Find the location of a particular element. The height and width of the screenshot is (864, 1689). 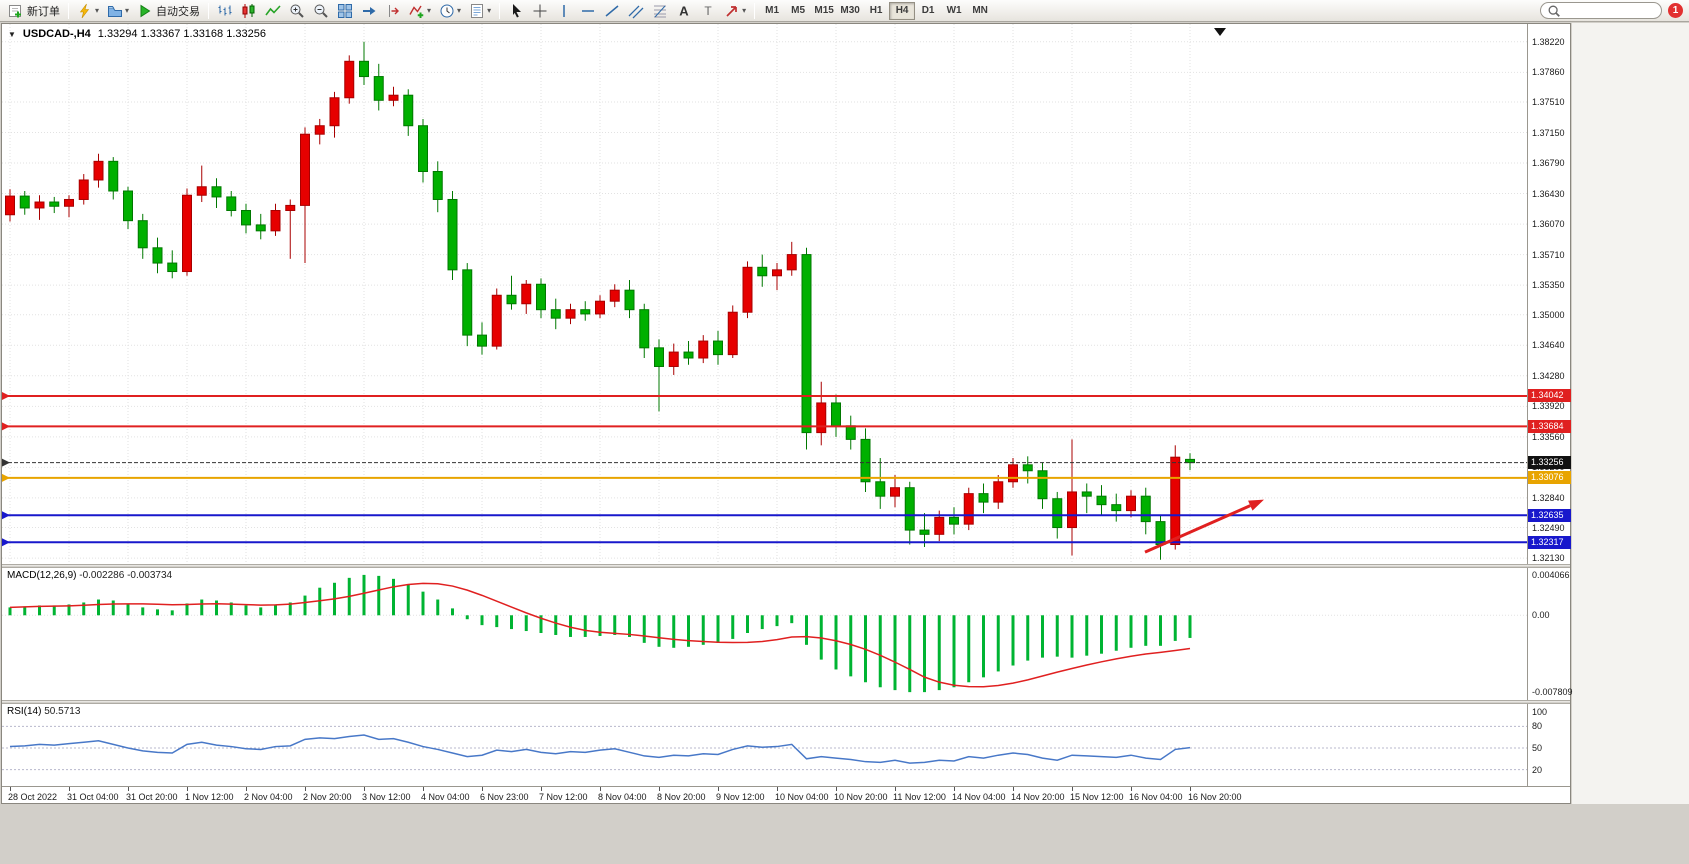

autoscroll-icon is located at coordinates (369, 11).